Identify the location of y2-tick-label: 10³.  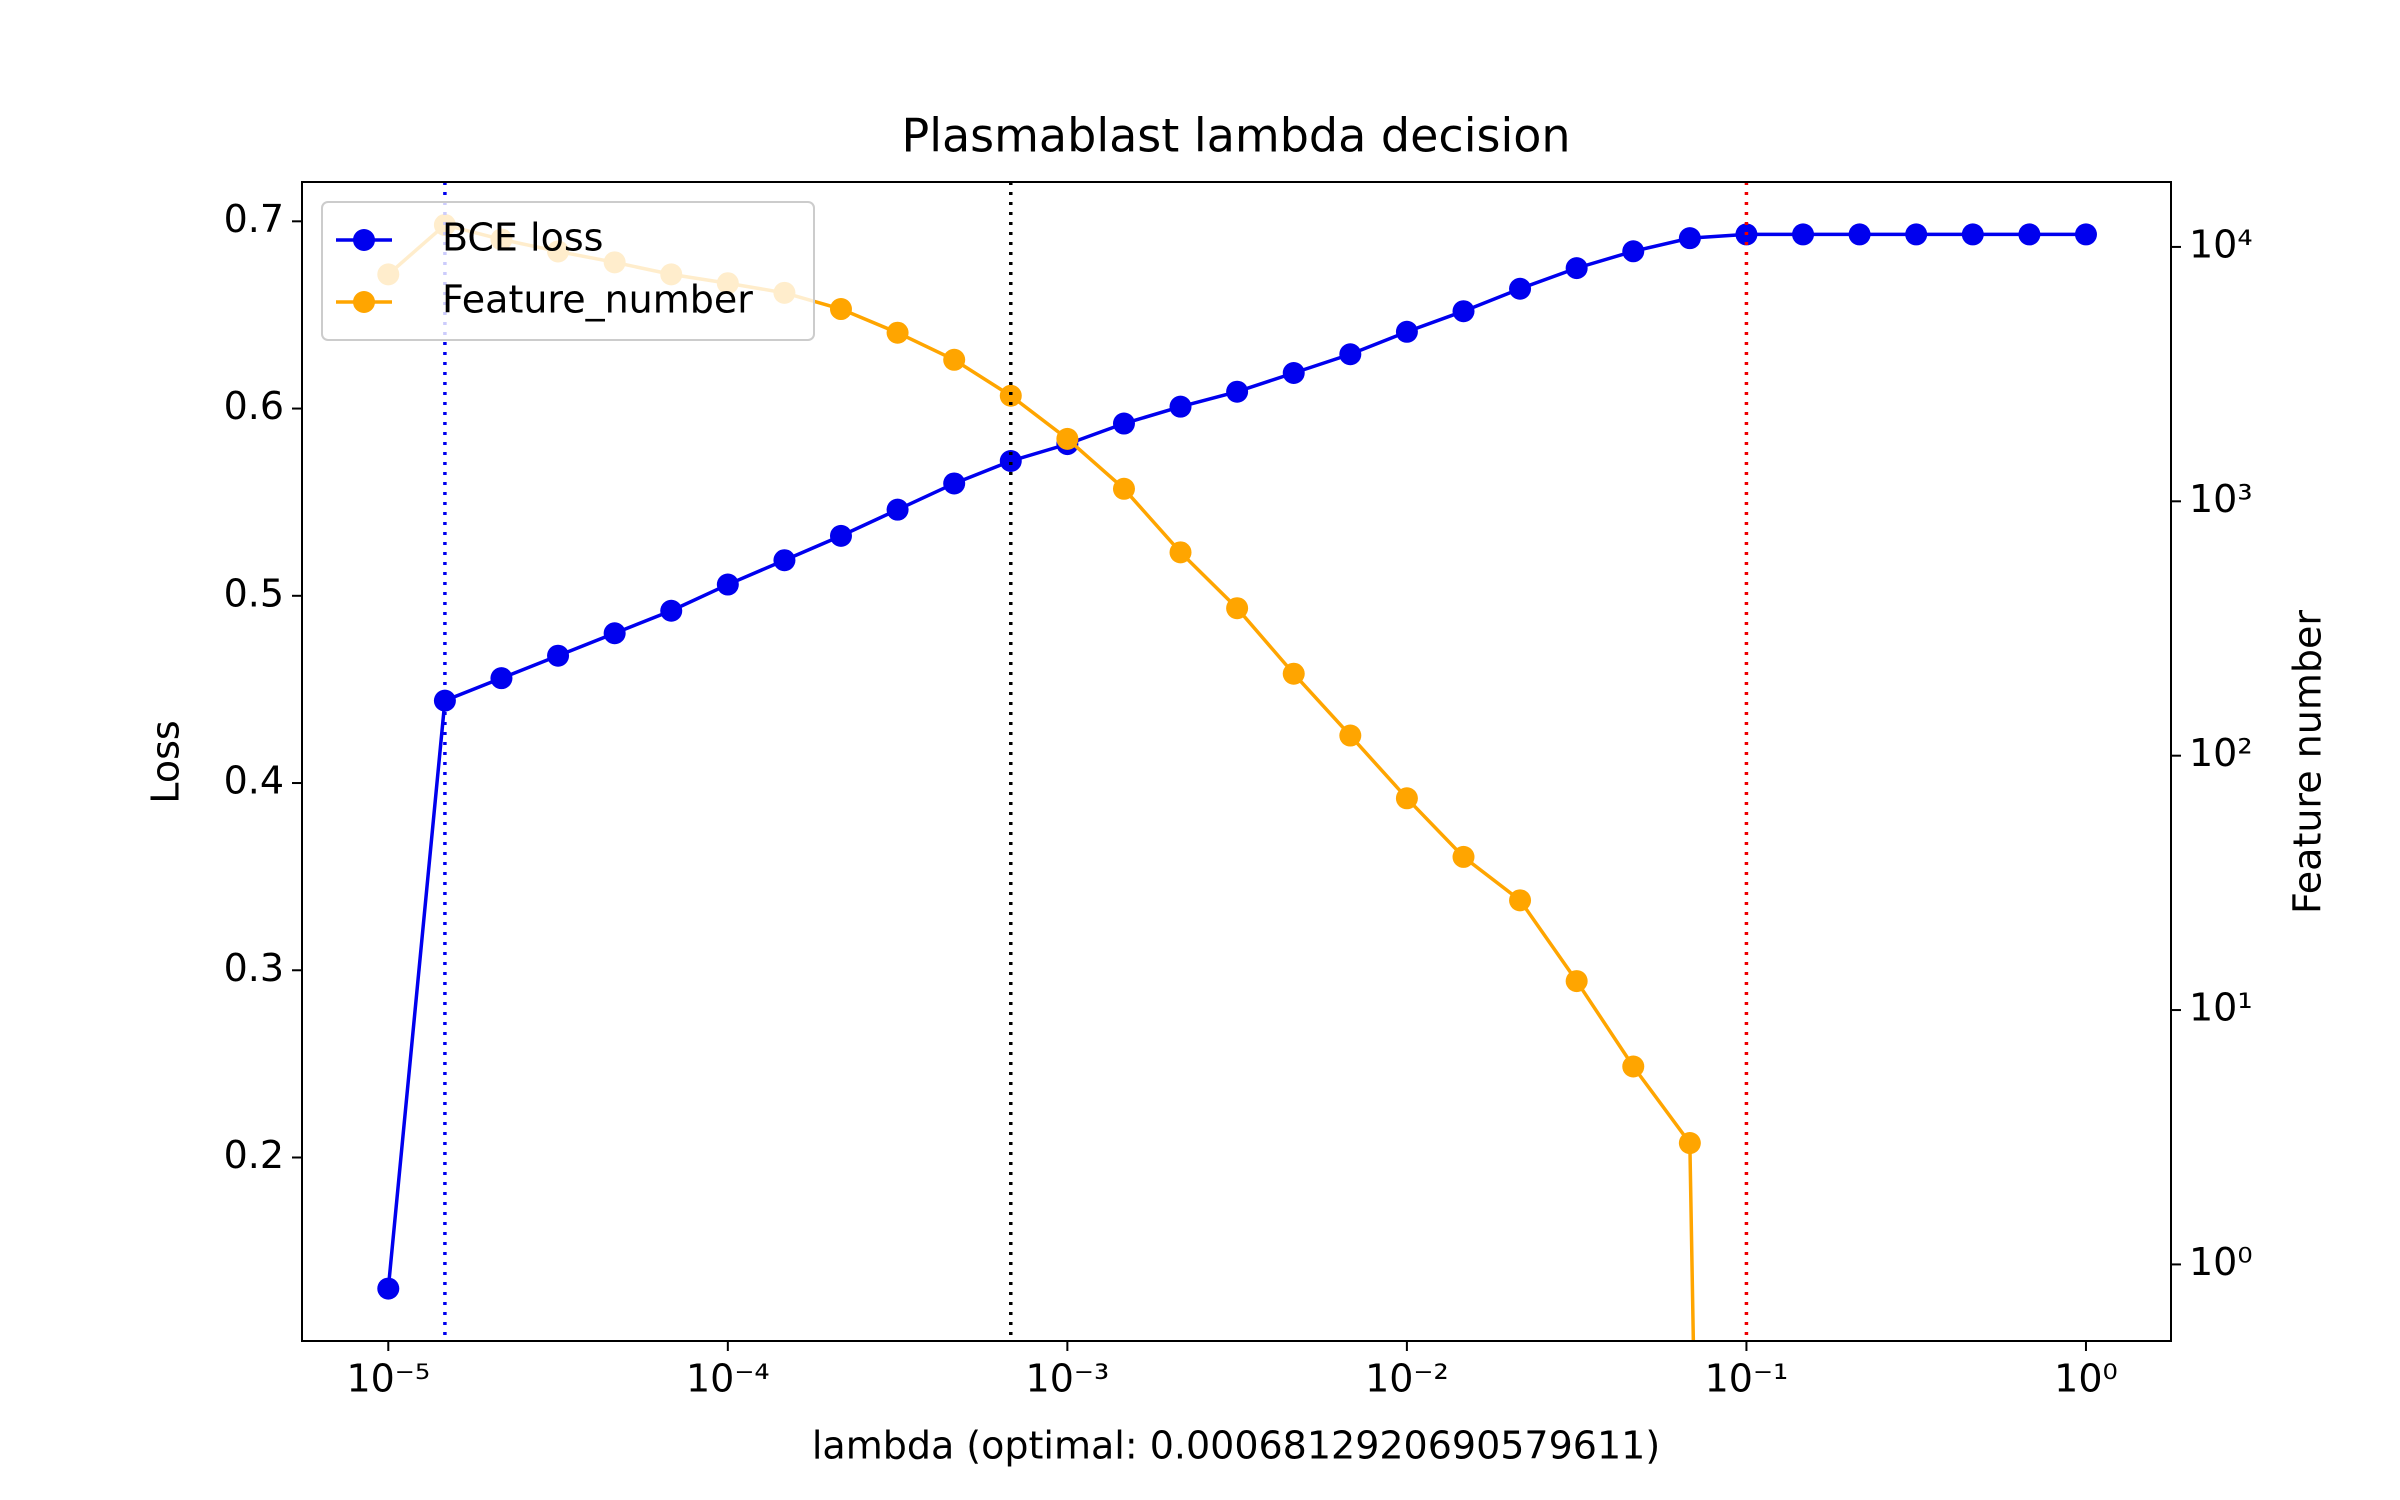
(2221, 499).